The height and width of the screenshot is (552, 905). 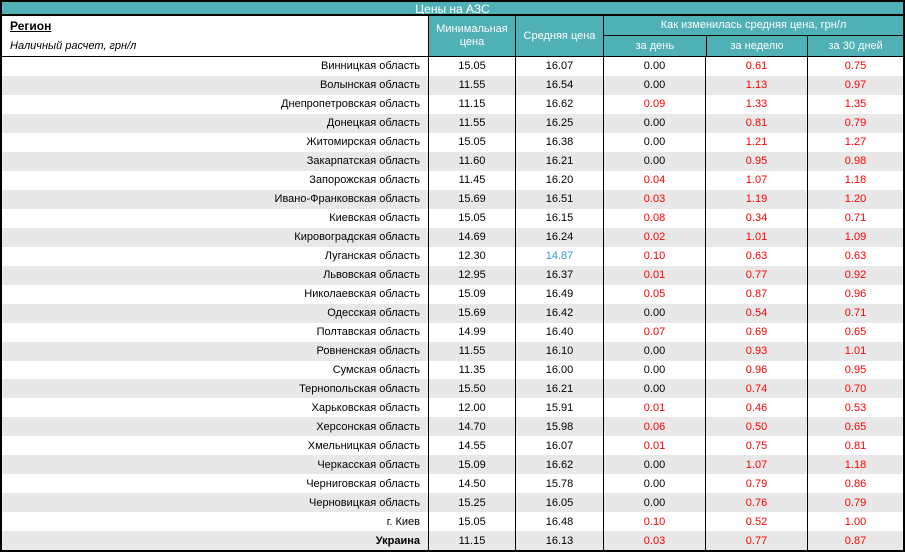 I want to click on cell-min-price: 15.09, so click(x=471, y=465).